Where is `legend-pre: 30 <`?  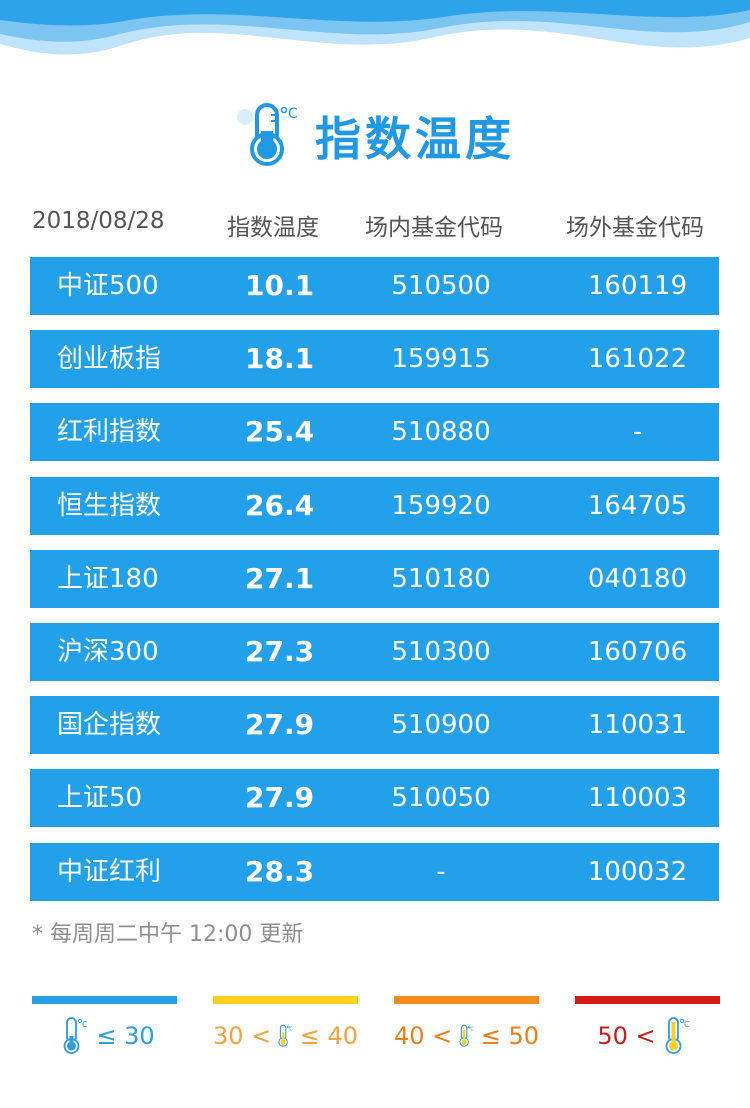
legend-pre: 30 < is located at coordinates (242, 1036).